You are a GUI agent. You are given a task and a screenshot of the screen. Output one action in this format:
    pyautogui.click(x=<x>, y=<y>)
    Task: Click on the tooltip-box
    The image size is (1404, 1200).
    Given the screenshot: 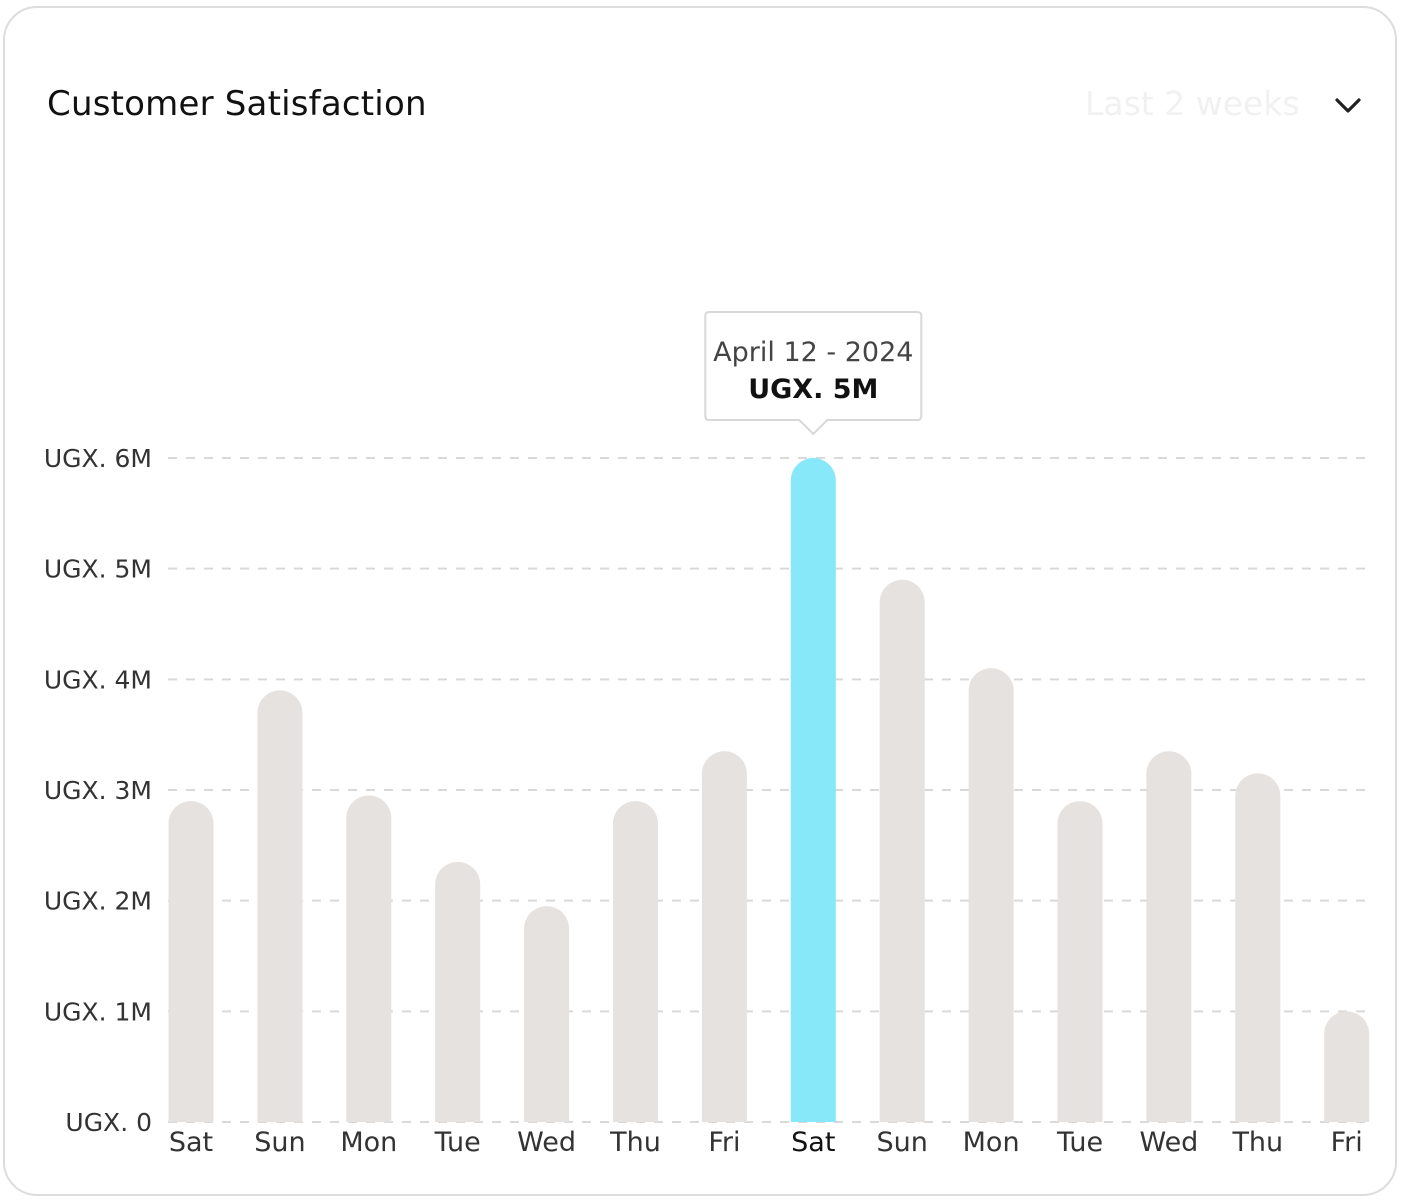 What is the action you would take?
    pyautogui.click(x=813, y=373)
    